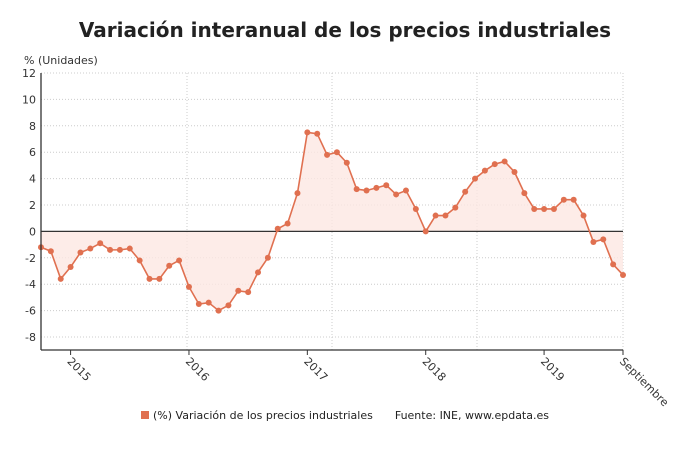 This screenshot has height=465, width=690. Describe the element at coordinates (29, 73) in the screenshot. I see `y-tick-label: 12` at that location.